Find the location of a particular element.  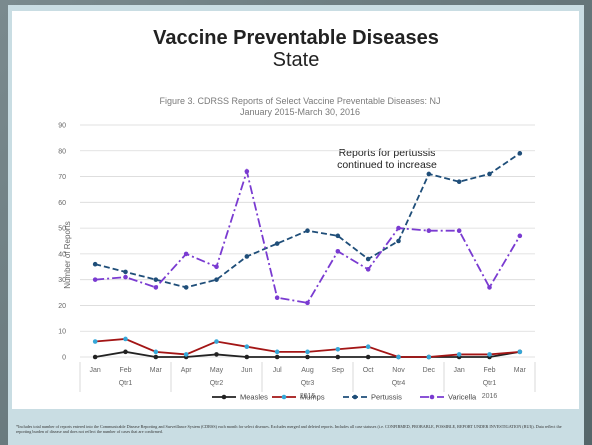

legend-label: Measles is located at coordinates (254, 397).